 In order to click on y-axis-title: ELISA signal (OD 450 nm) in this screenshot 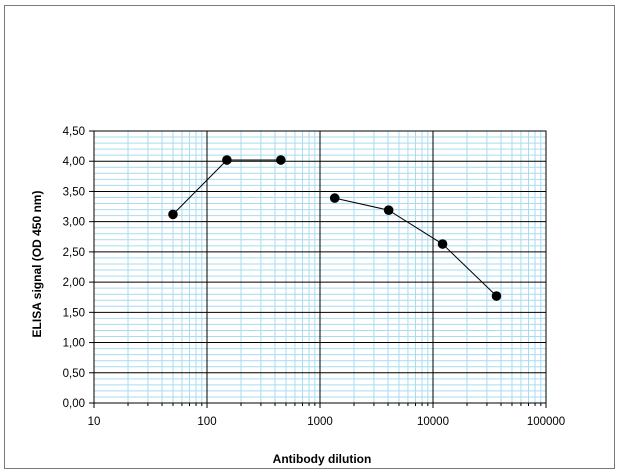, I will do `click(37, 264)`.